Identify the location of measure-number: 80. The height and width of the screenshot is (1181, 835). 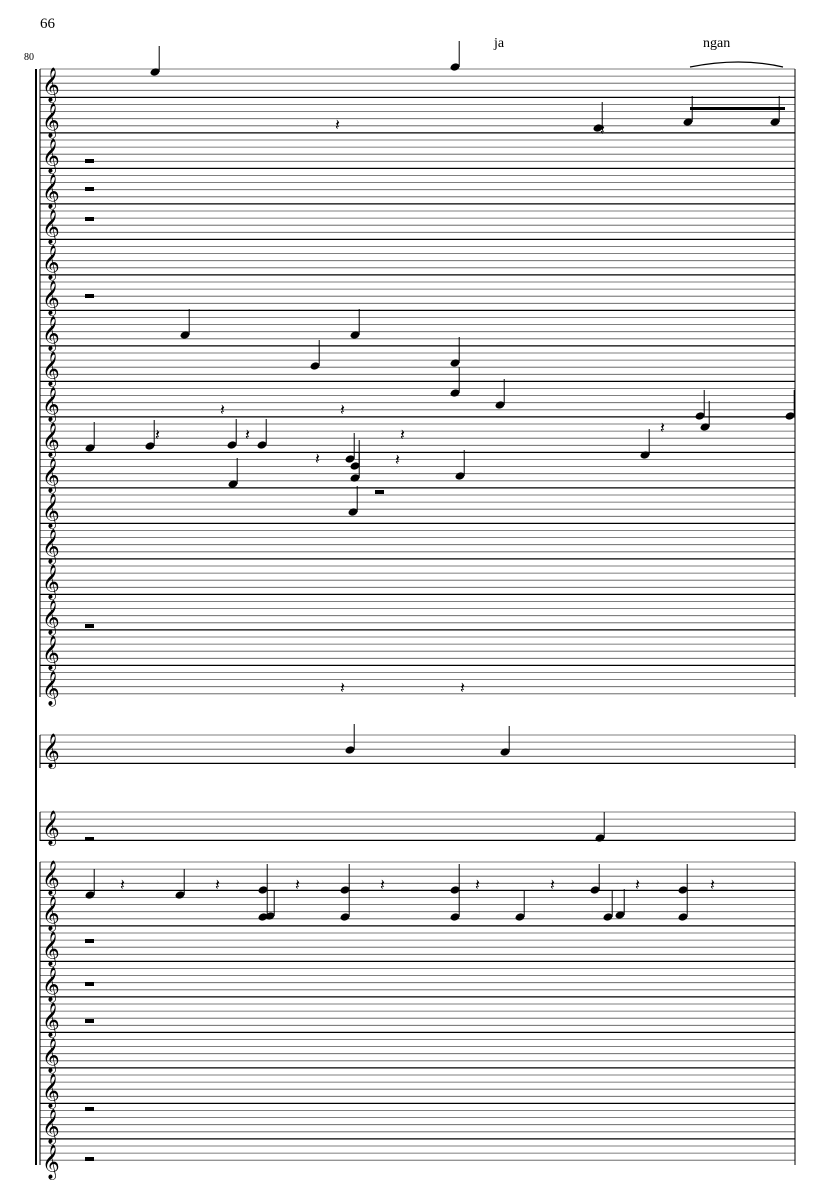
(29, 57).